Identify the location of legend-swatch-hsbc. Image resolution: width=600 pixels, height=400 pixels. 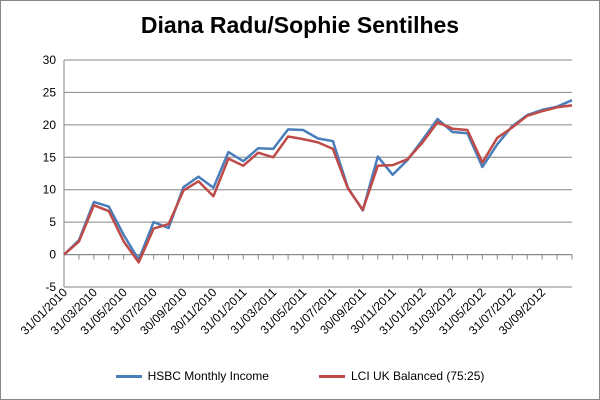
(128, 376).